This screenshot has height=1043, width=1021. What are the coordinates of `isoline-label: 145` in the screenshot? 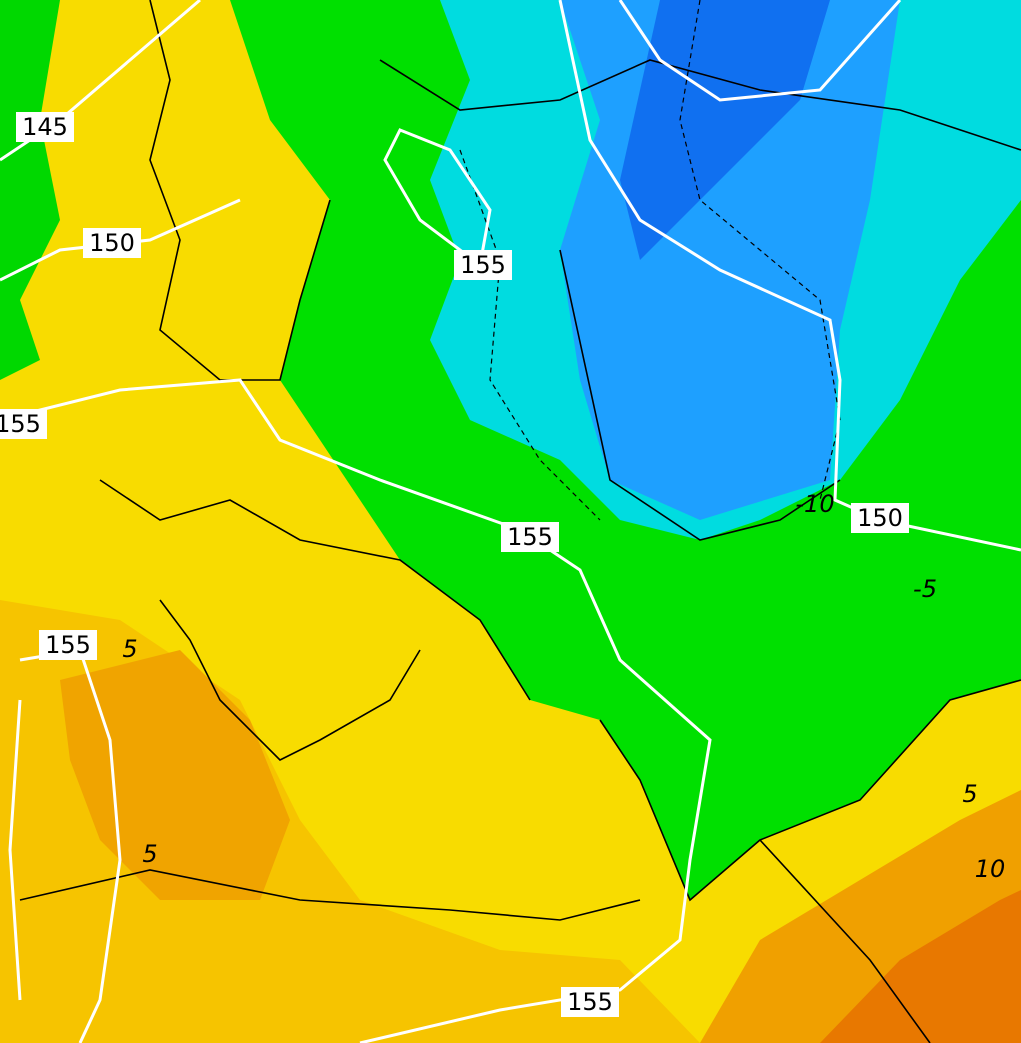 It's located at (45, 127).